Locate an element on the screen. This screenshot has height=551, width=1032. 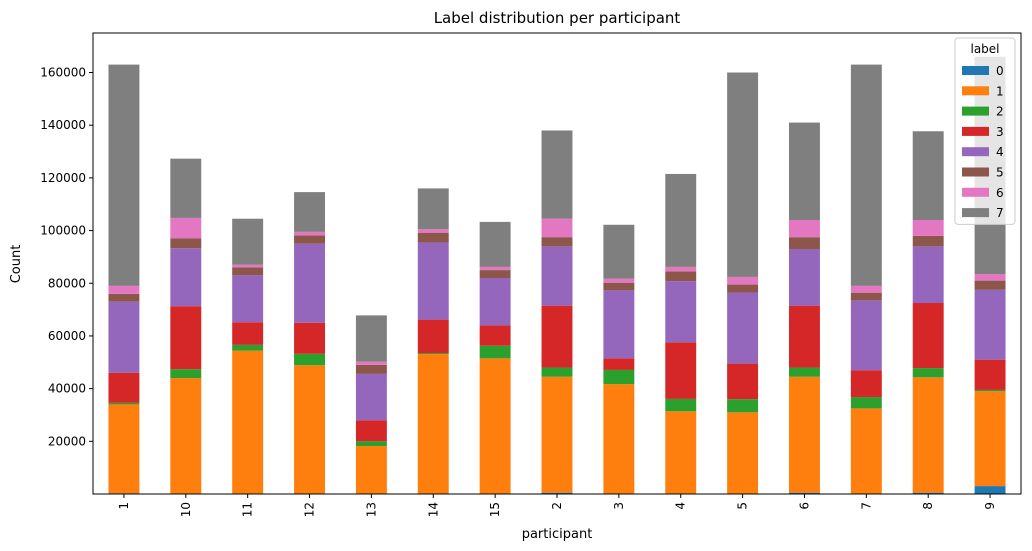
y-tick-label: 140000 is located at coordinates (63, 125).